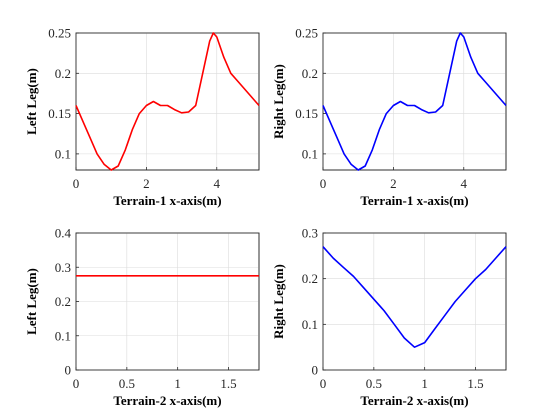 The width and height of the screenshot is (560, 420). I want to click on y-tick-label: 0.4, so click(63, 233).